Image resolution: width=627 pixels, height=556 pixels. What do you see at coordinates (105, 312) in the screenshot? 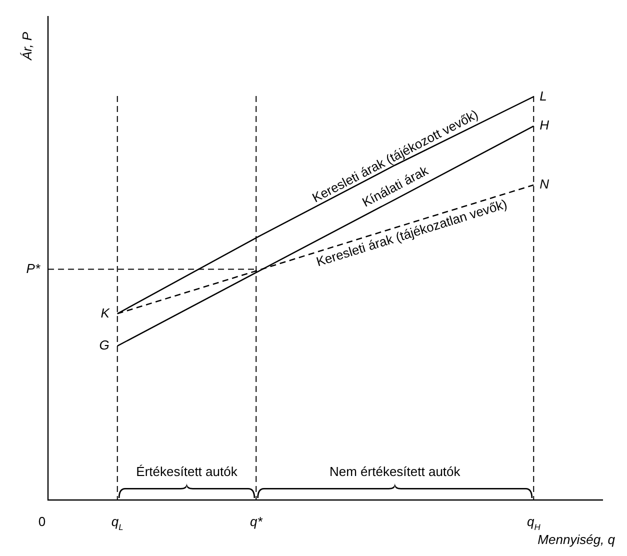
I see `annotation: K` at bounding box center [105, 312].